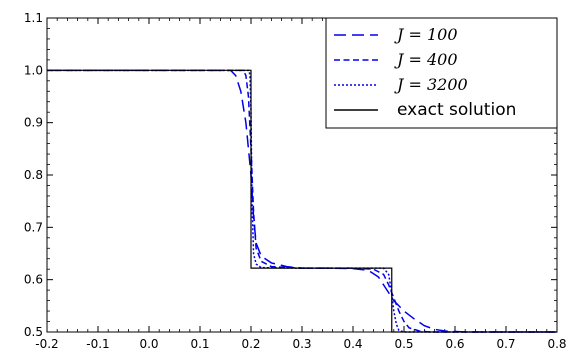  I want to click on y-tick-label: 1.1, so click(33, 18).